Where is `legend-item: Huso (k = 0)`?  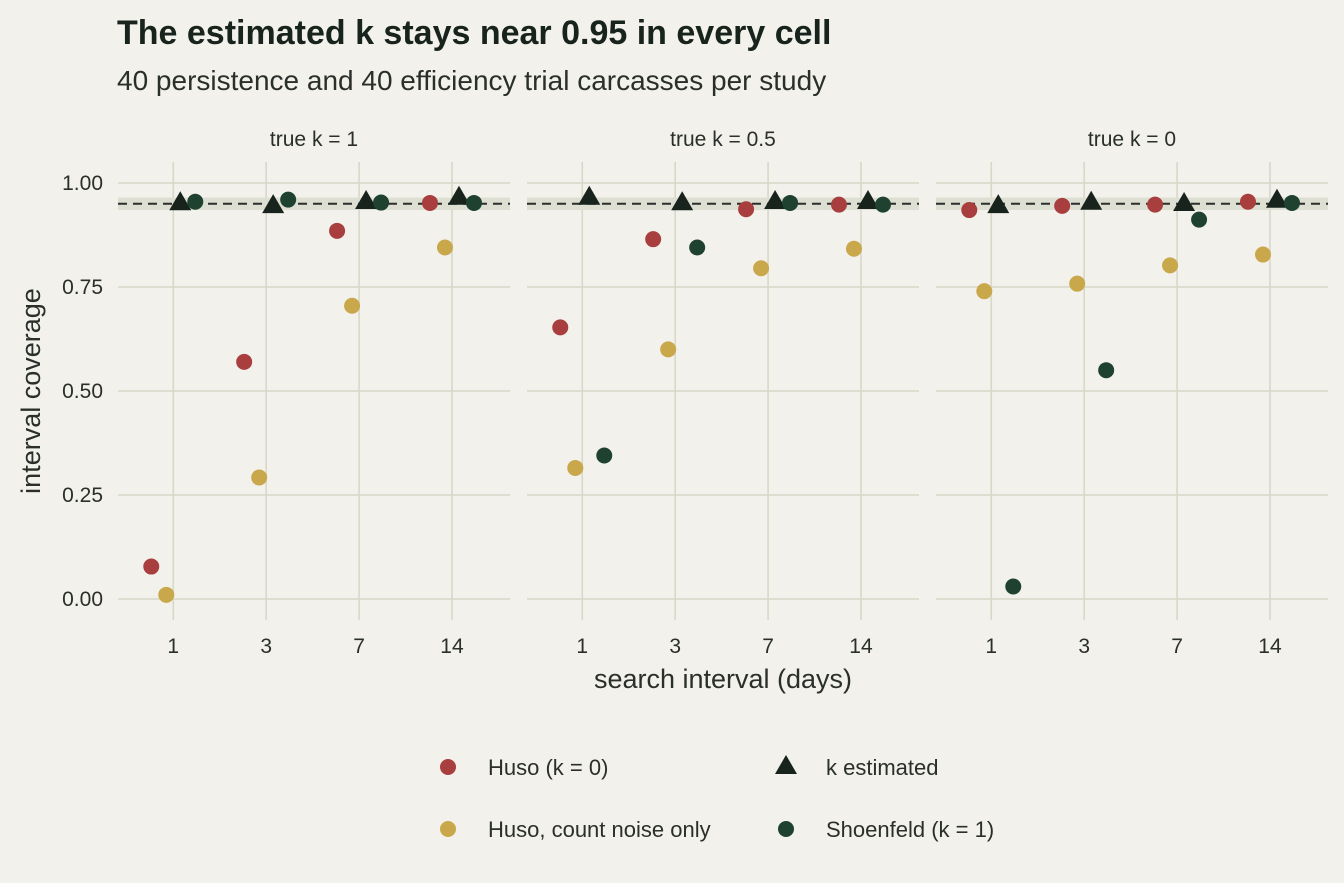 legend-item: Huso (k = 0) is located at coordinates (524, 767).